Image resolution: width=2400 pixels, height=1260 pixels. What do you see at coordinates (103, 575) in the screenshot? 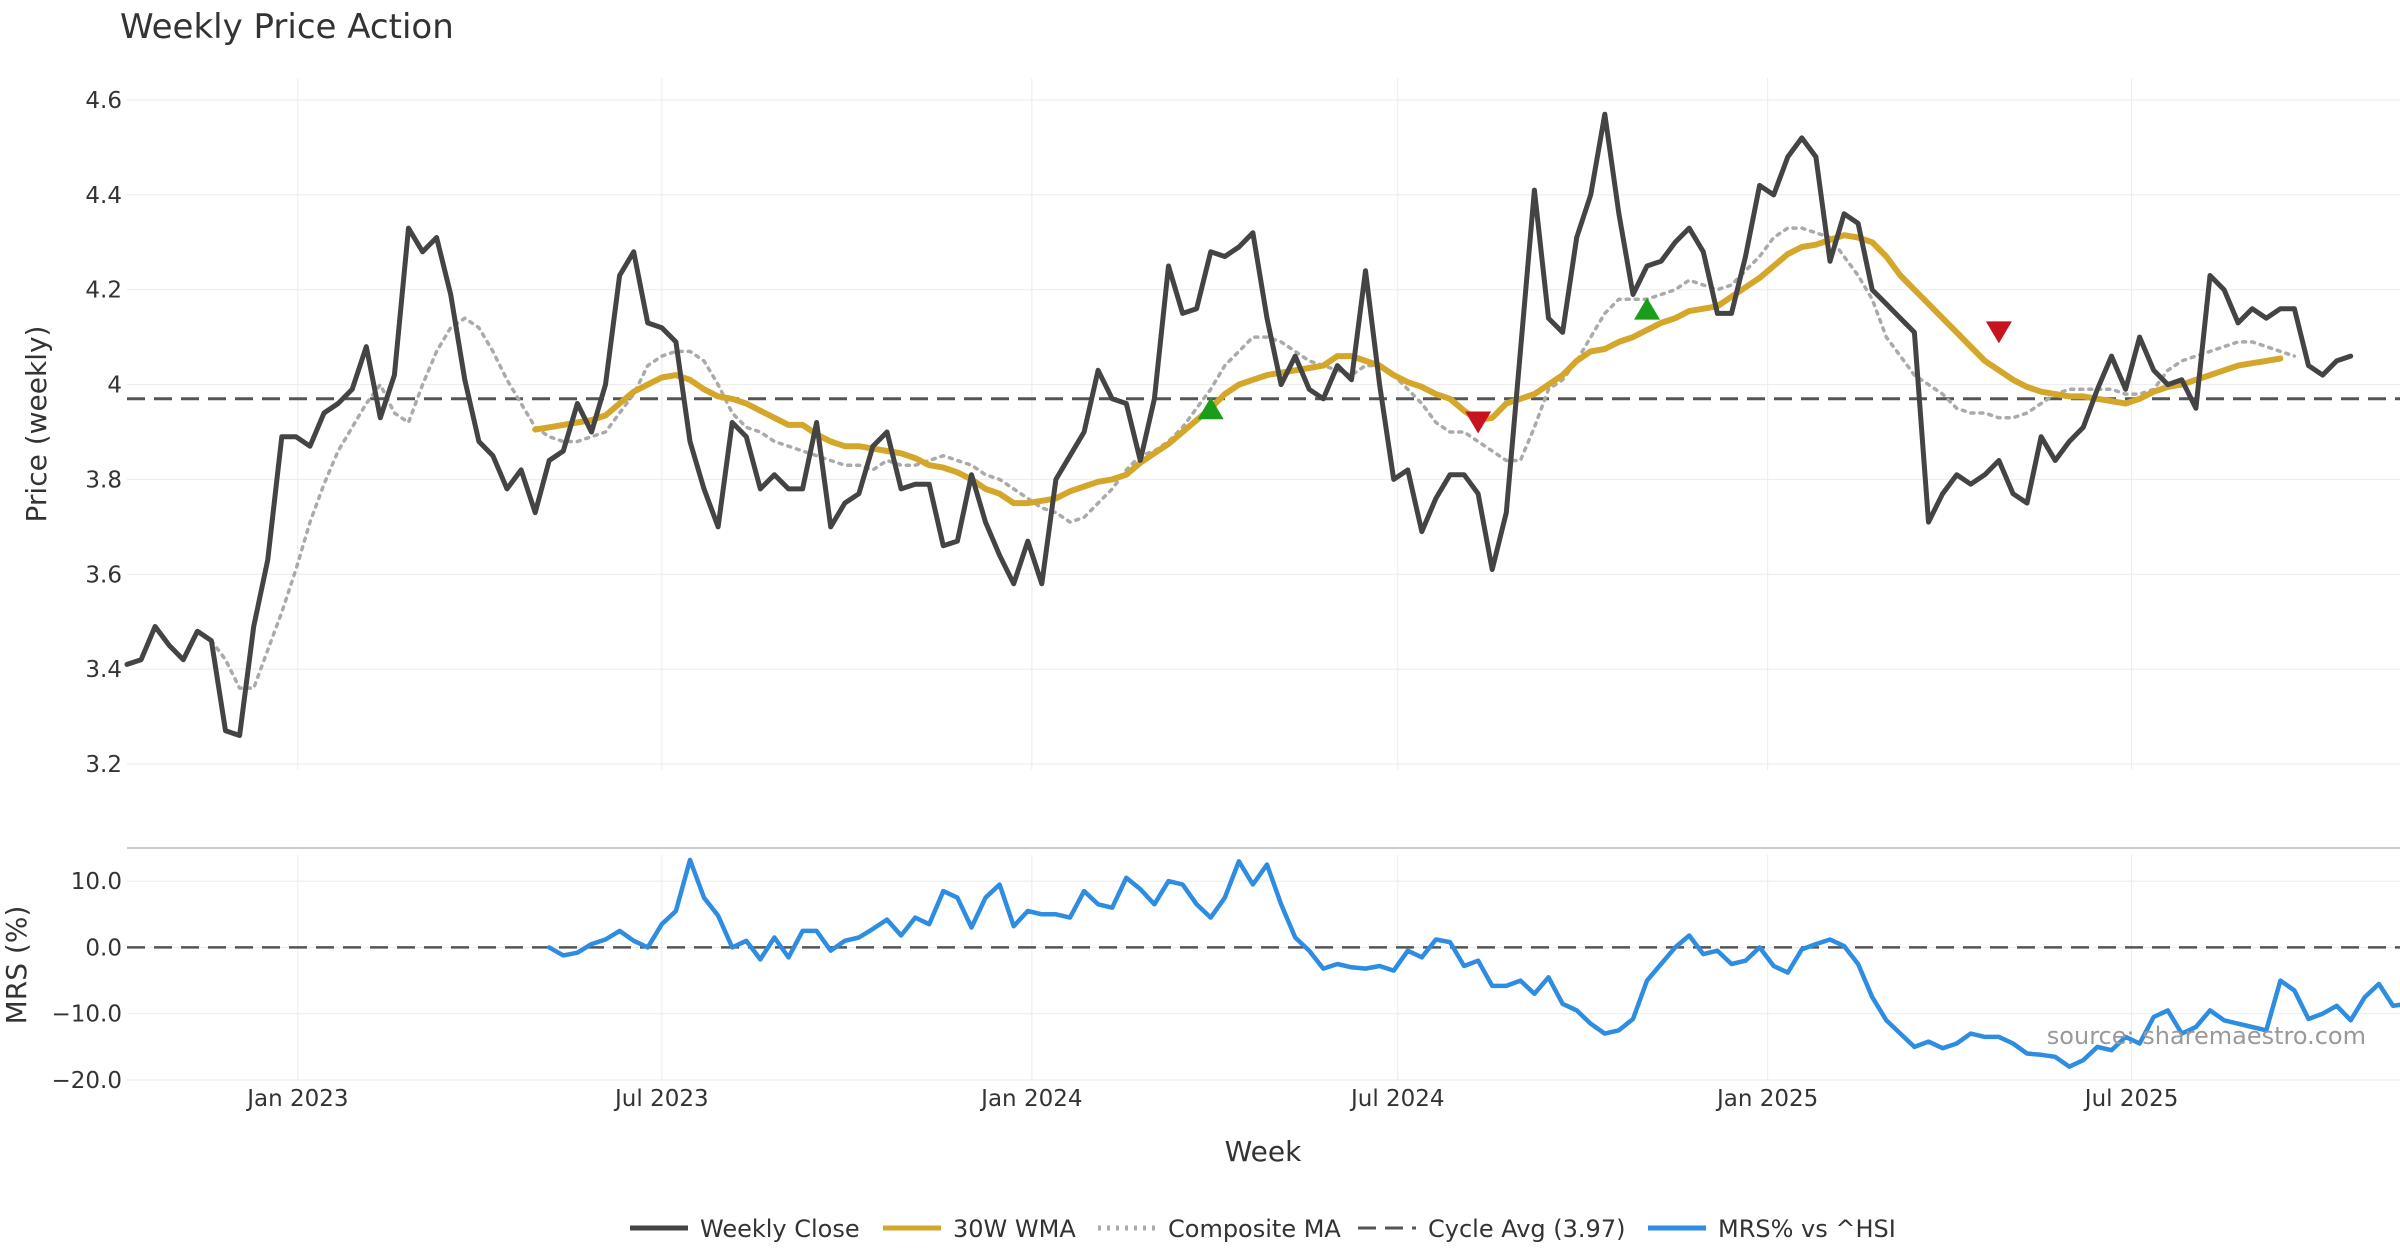
I see `price-y-tick-2: 3.6` at bounding box center [103, 575].